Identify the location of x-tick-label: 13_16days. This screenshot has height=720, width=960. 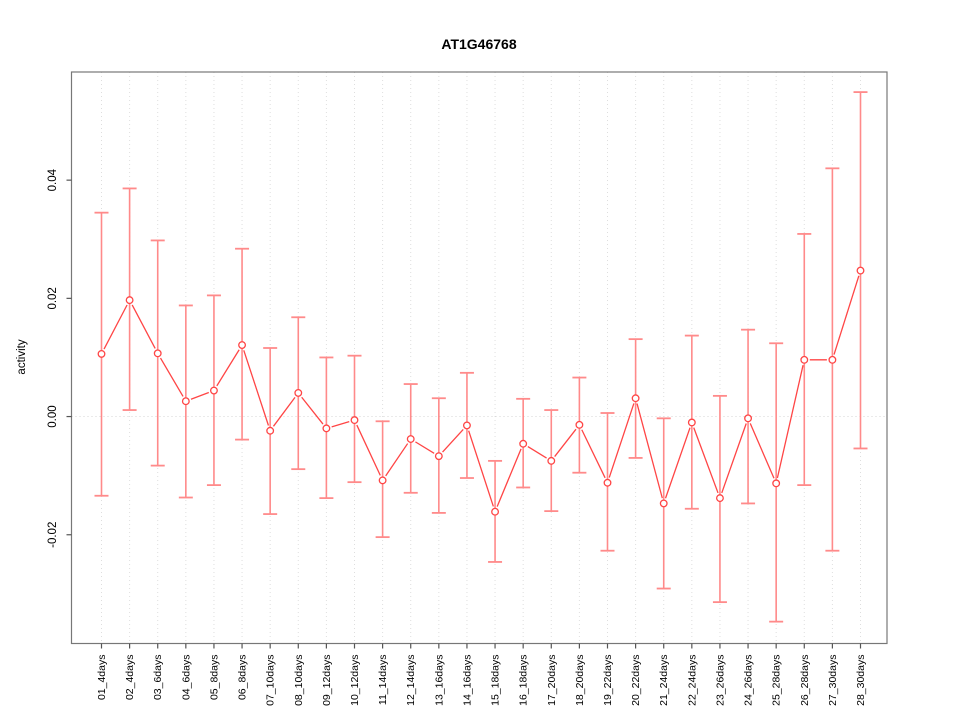
(439, 680).